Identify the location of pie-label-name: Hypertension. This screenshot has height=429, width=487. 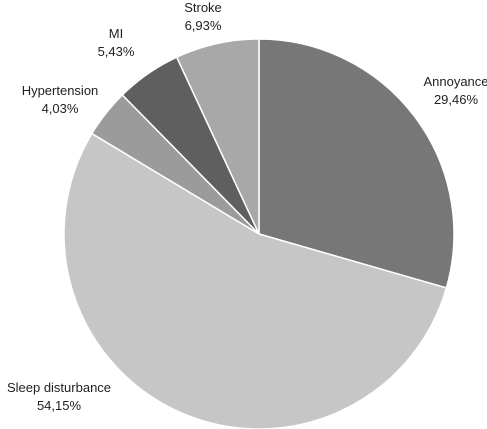
(60, 90).